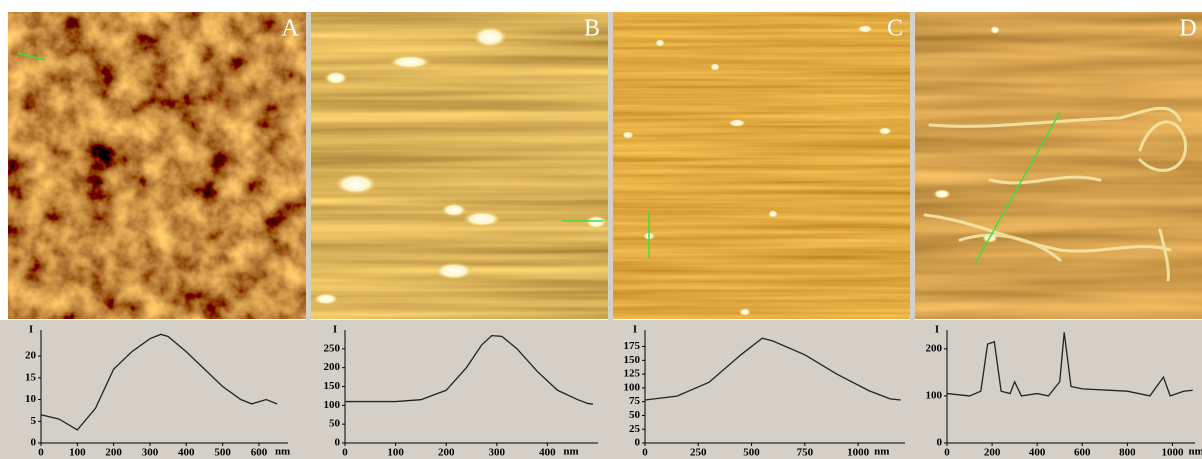 The height and width of the screenshot is (459, 1202). What do you see at coordinates (1187, 29) in the screenshot?
I see `panel-letter: D` at bounding box center [1187, 29].